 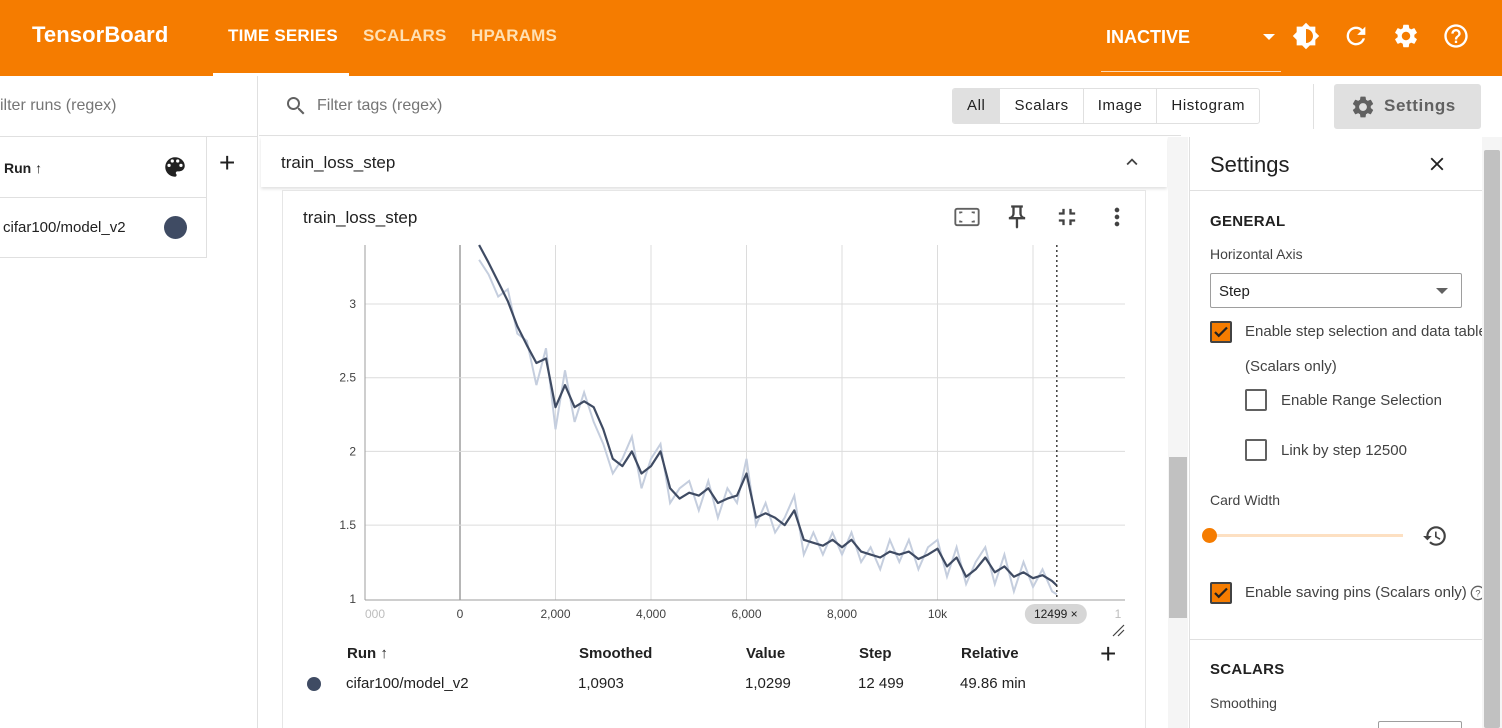 I want to click on fit-domain-icon, so click(x=967, y=217).